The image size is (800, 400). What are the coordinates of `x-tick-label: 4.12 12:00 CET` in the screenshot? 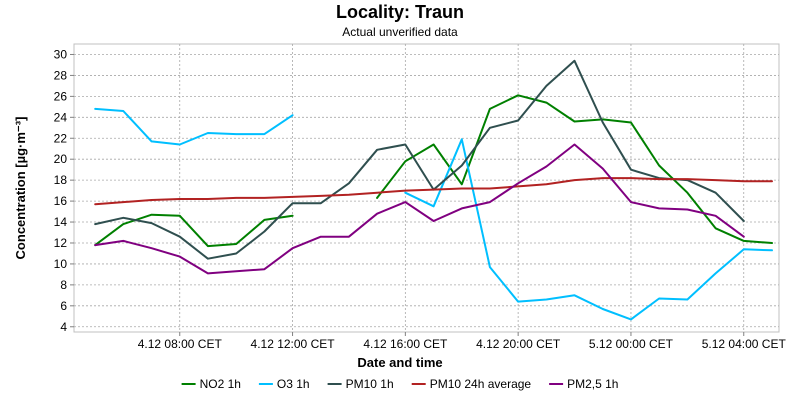 It's located at (293, 344).